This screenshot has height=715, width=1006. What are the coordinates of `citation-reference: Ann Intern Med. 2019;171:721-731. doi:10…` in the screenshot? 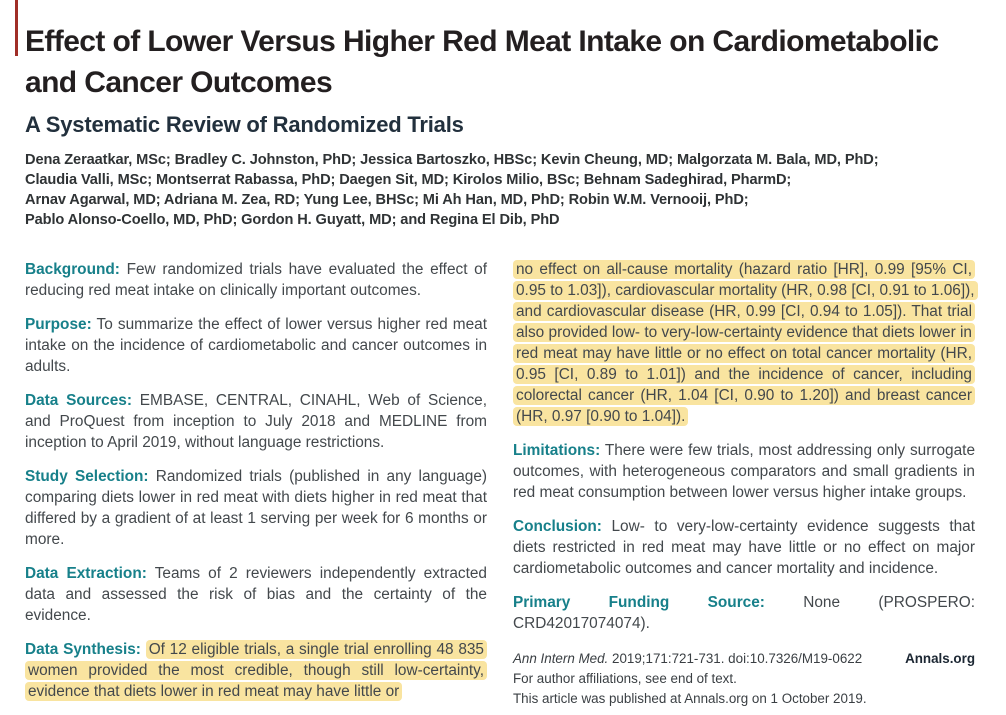 It's located at (687, 659).